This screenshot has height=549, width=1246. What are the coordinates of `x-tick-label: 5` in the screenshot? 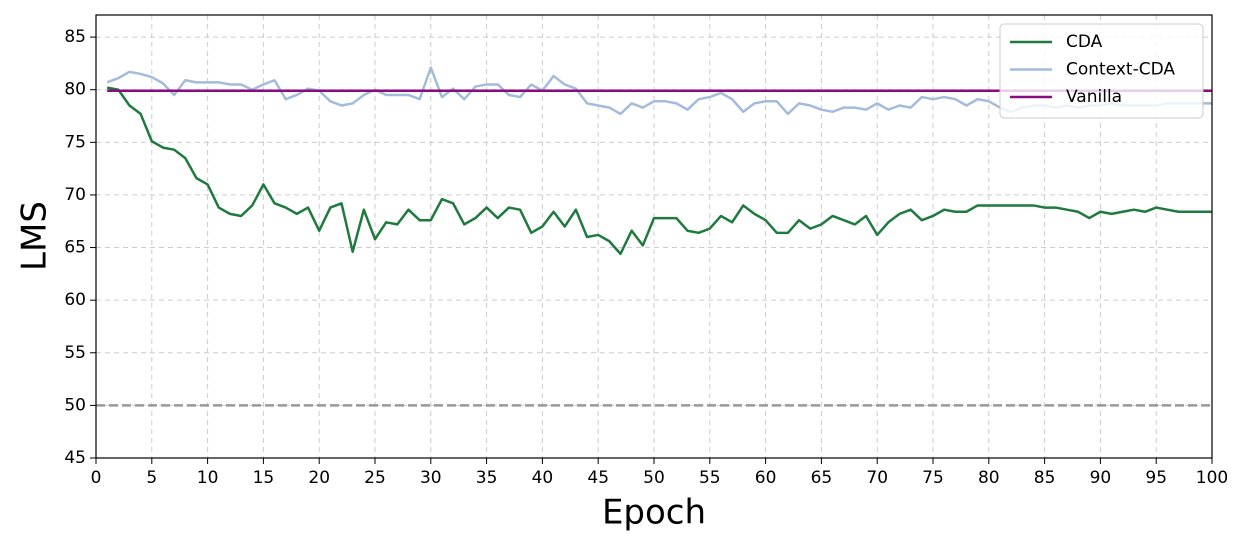 It's located at (151, 478).